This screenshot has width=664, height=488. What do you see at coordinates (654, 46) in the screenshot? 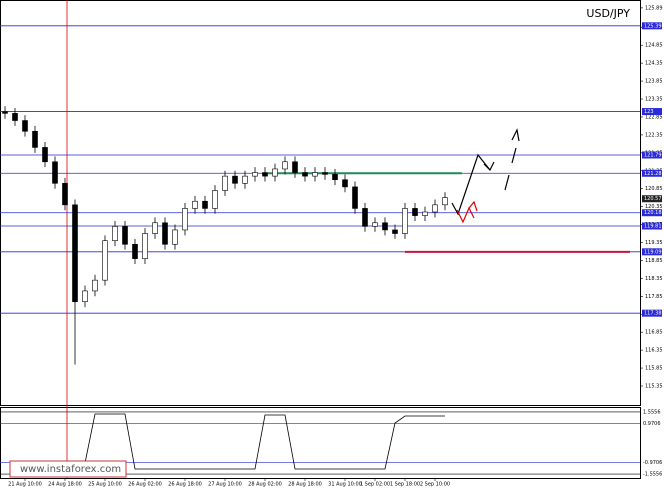
I see `y-tick-label: 124.85` at bounding box center [654, 46].